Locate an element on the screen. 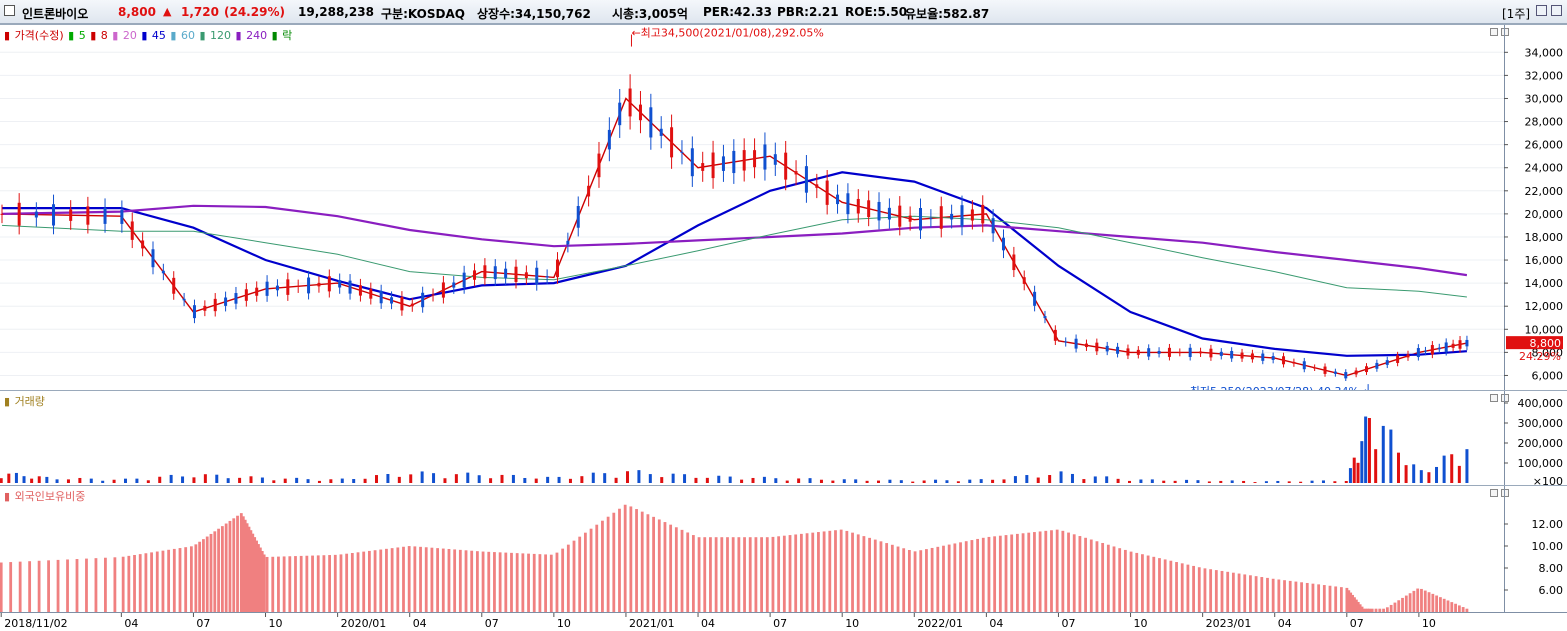 The height and width of the screenshot is (631, 1567). select-checkbox is located at coordinates (9, 10).